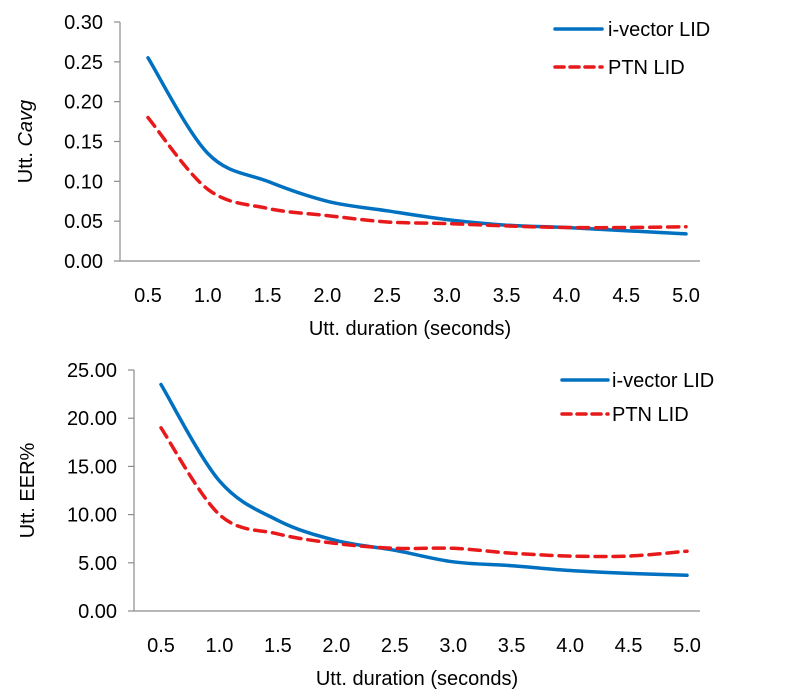  What do you see at coordinates (507, 296) in the screenshot?
I see `chart1-x-tick-label: 3.5` at bounding box center [507, 296].